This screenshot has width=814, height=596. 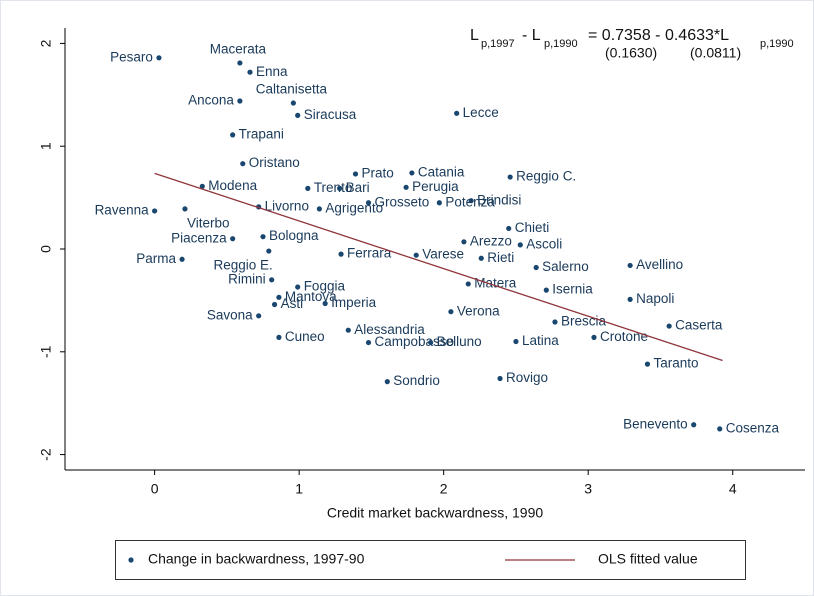 What do you see at coordinates (415, 341) in the screenshot?
I see `point-label: Campobasso` at bounding box center [415, 341].